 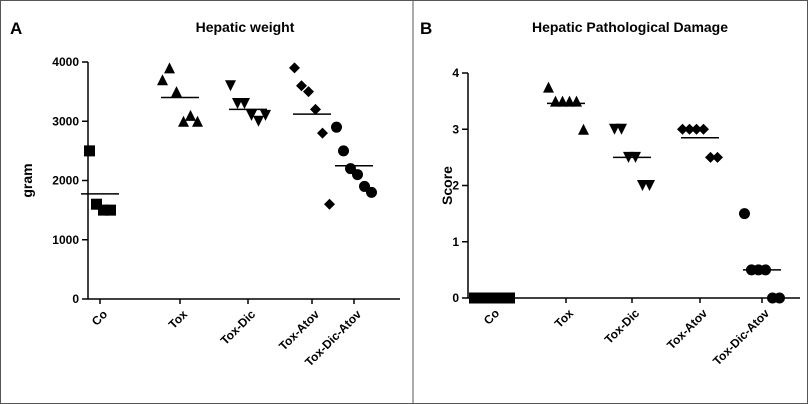 I want to click on panel-label: A, so click(x=16, y=28).